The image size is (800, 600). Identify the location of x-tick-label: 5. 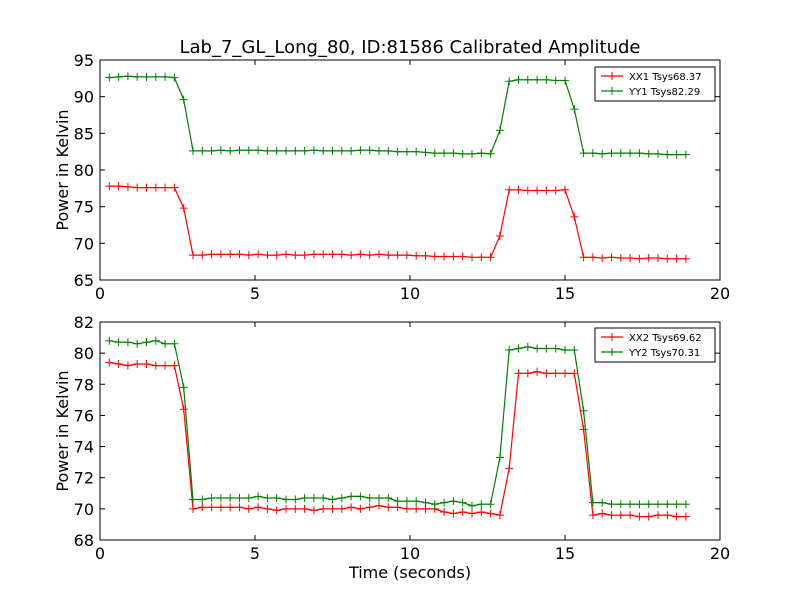
(255, 553).